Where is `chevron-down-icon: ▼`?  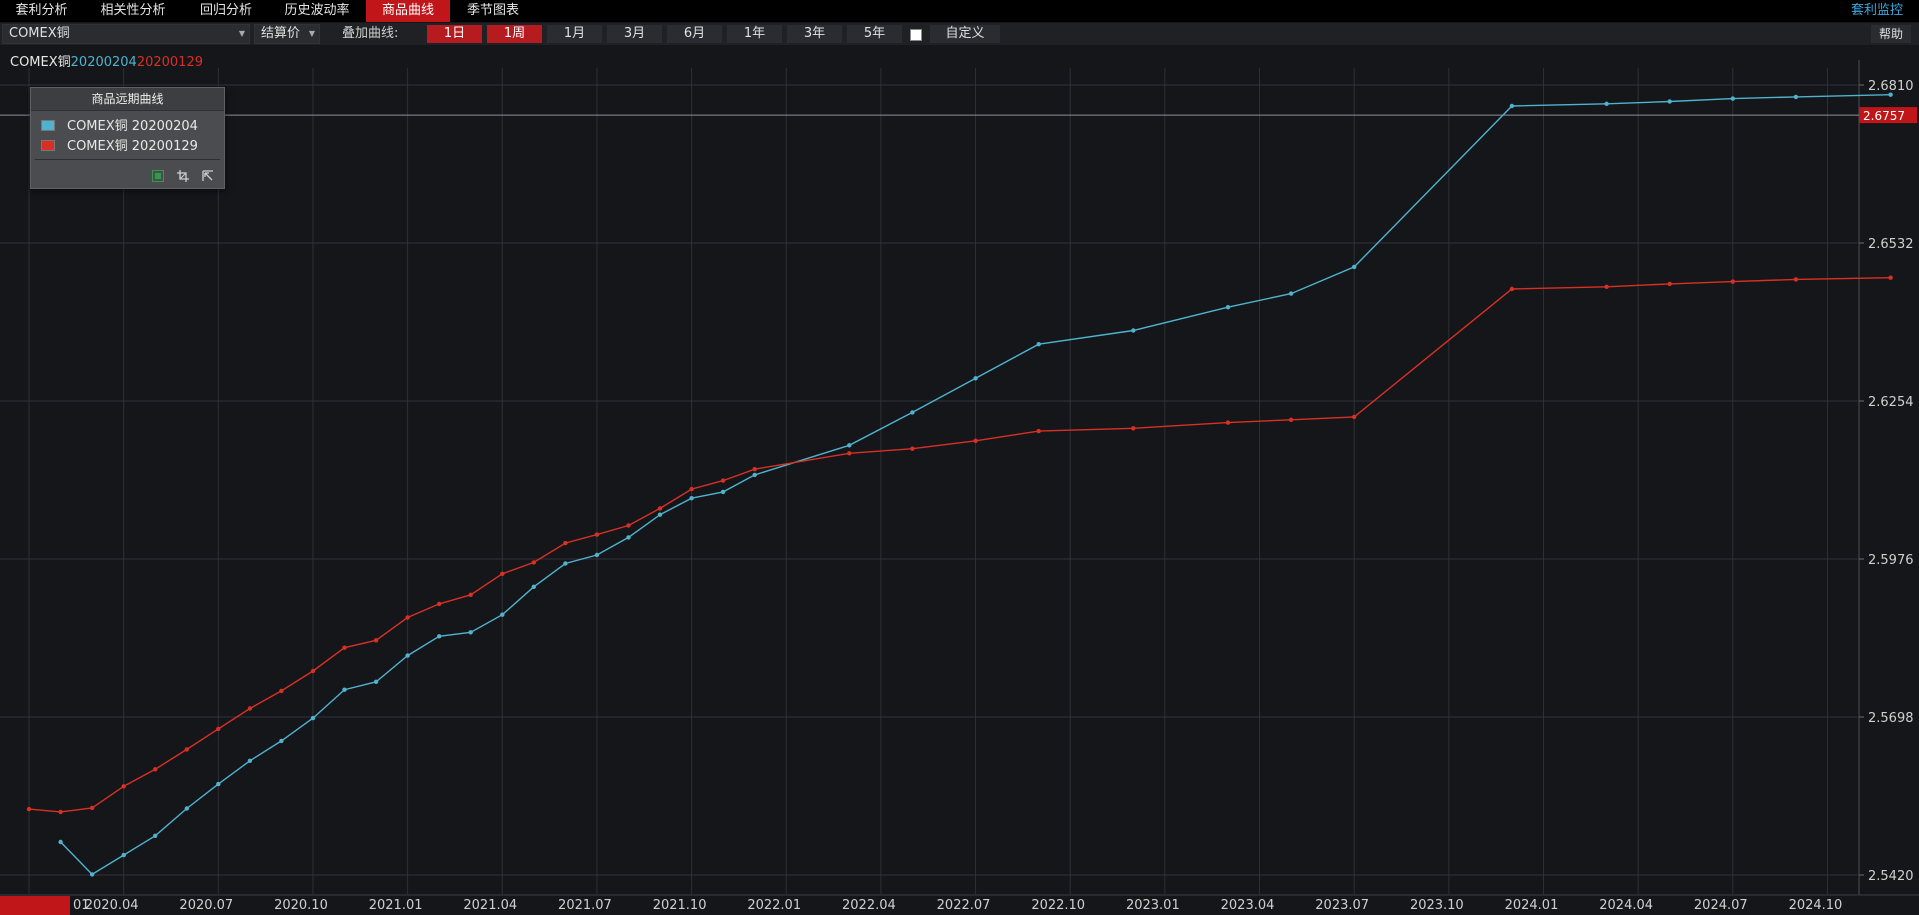 chevron-down-icon: ▼ is located at coordinates (311, 33).